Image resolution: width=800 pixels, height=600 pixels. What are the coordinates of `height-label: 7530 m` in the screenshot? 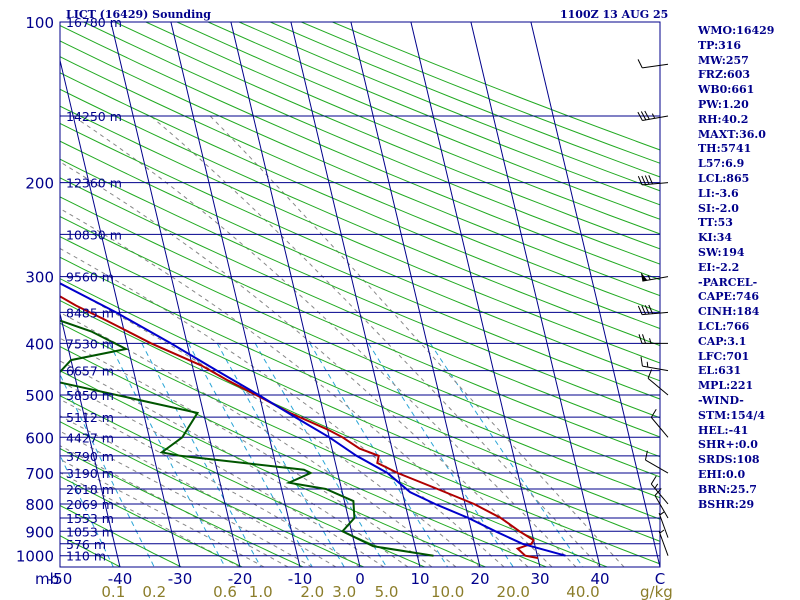 It's located at (90, 343).